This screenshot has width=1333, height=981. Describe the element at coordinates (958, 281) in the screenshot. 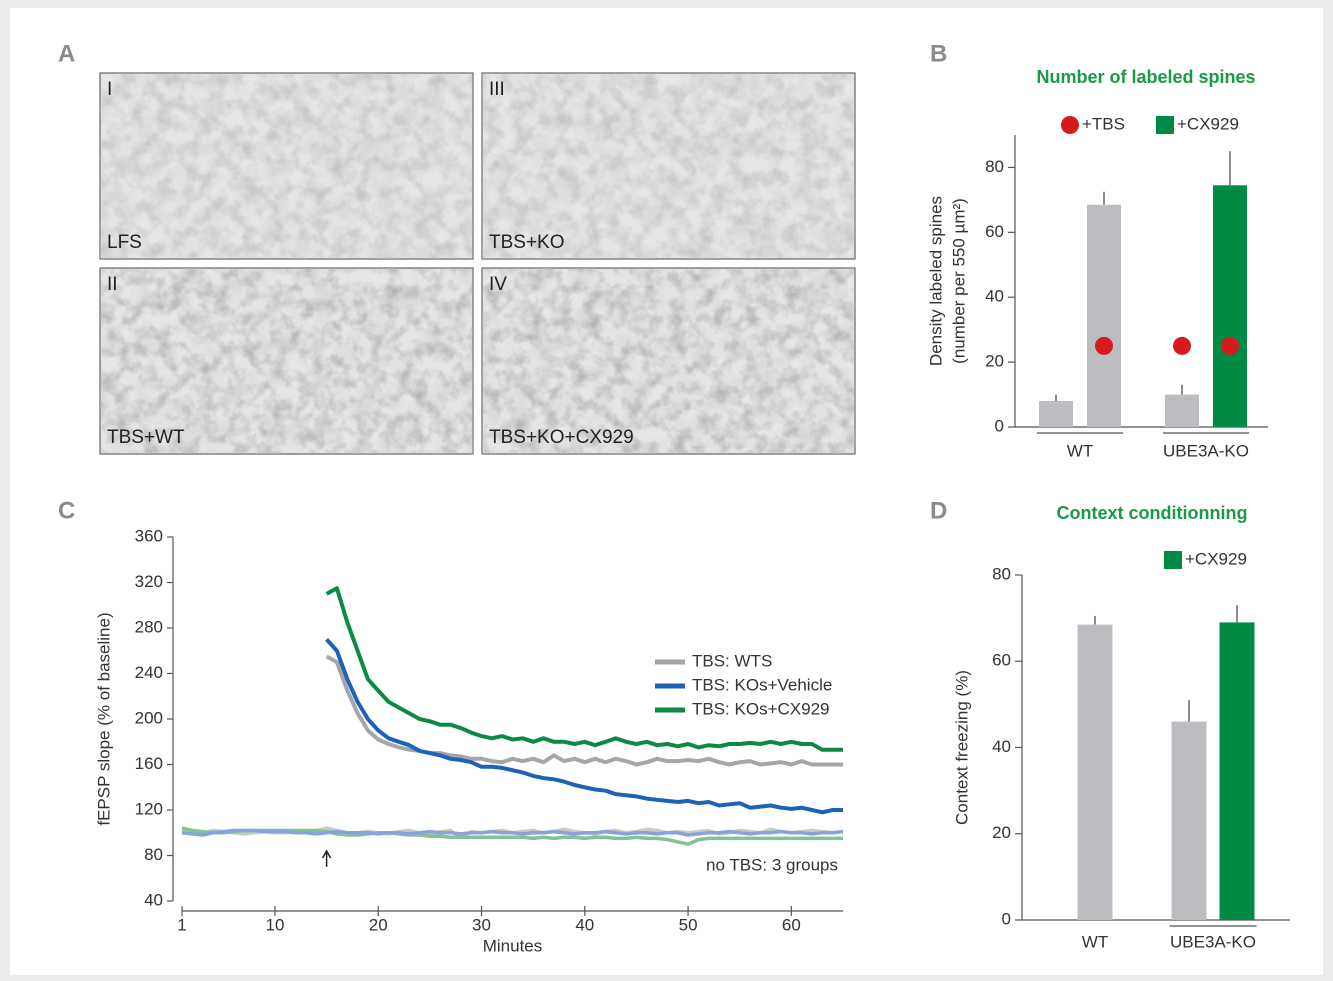

I see `y-axis-label: (number per 550 µm²)` at that location.